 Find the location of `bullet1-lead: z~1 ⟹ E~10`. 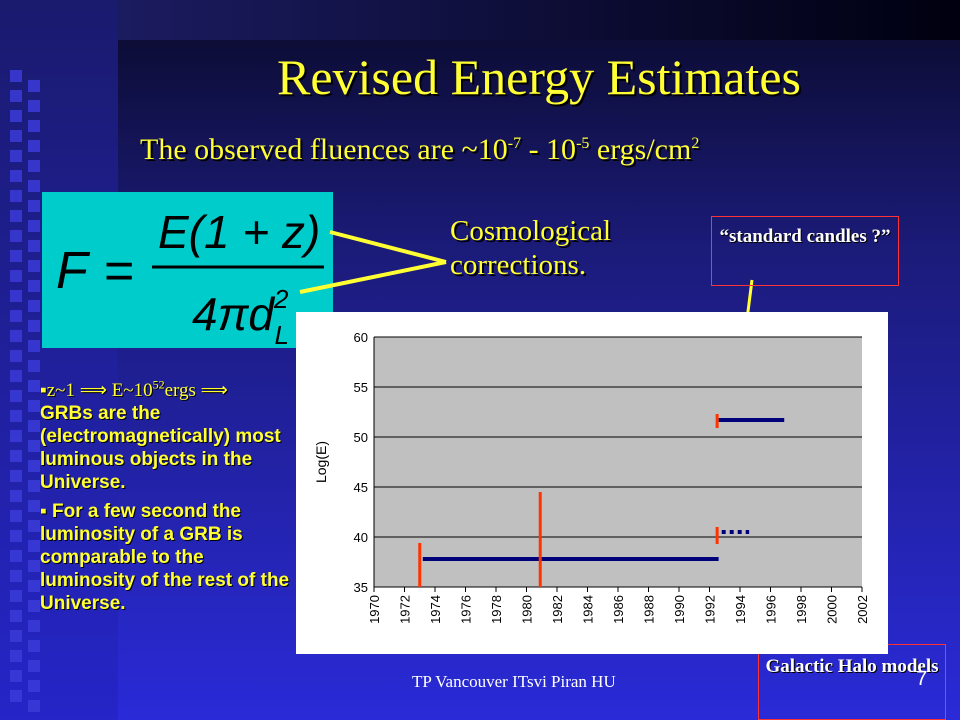

bullet1-lead: z~1 ⟹ E~10 is located at coordinates (99, 391).